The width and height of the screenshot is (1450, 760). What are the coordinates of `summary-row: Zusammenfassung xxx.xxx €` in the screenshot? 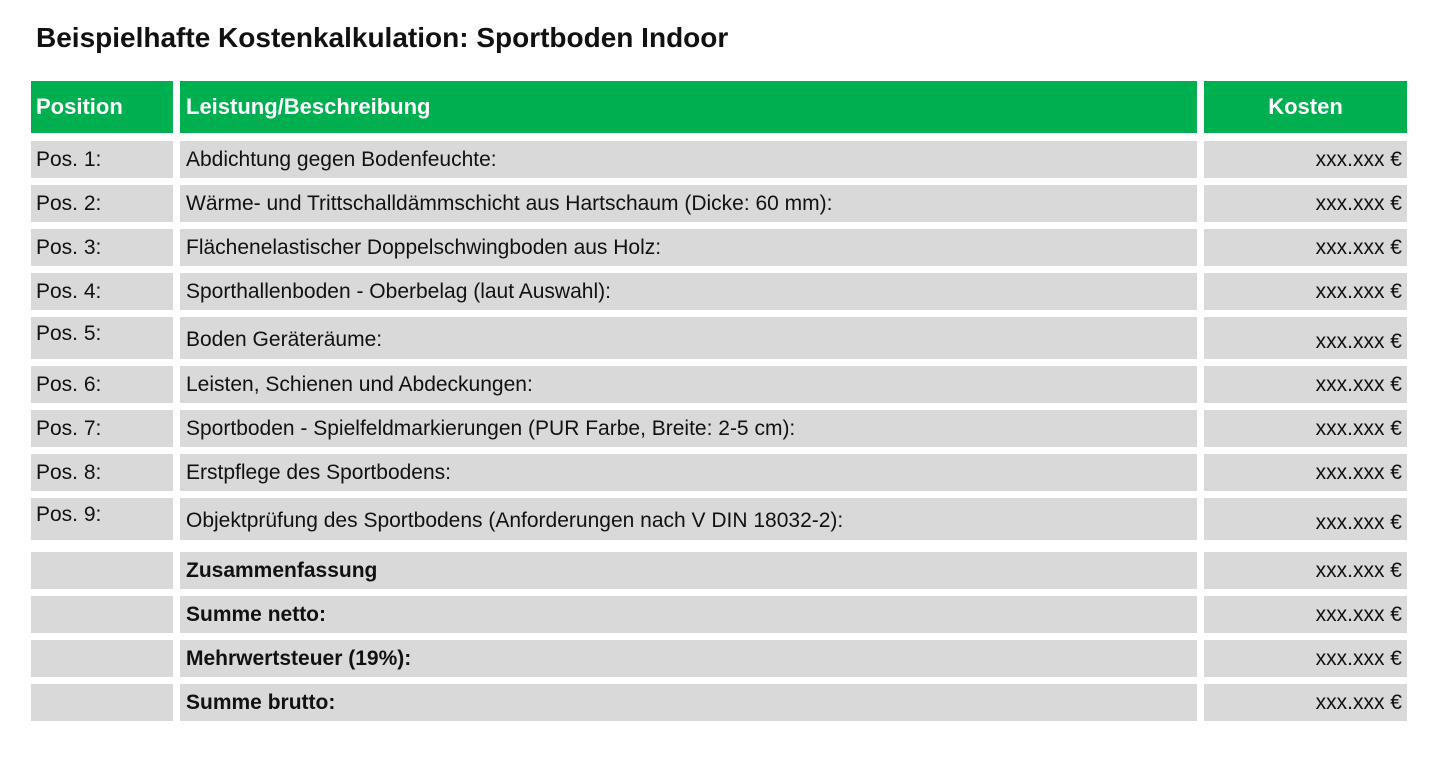 It's located at (721, 570).